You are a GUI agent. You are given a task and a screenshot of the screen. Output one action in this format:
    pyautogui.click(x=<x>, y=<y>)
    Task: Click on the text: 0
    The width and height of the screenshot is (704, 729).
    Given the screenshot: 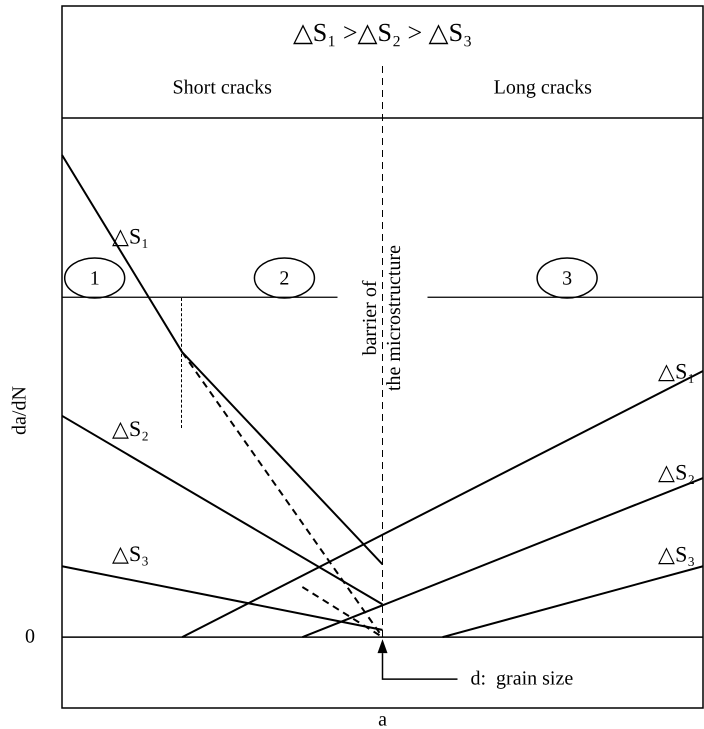 What is the action you would take?
    pyautogui.click(x=30, y=636)
    